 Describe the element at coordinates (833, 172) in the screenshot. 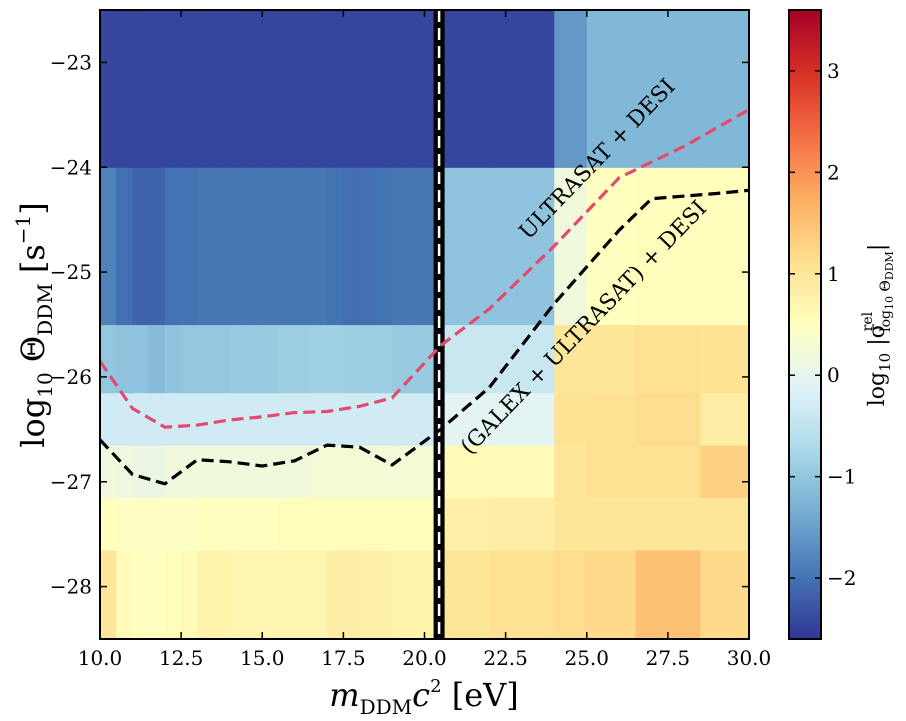

I see `colorbar-tick-label: 2` at that location.